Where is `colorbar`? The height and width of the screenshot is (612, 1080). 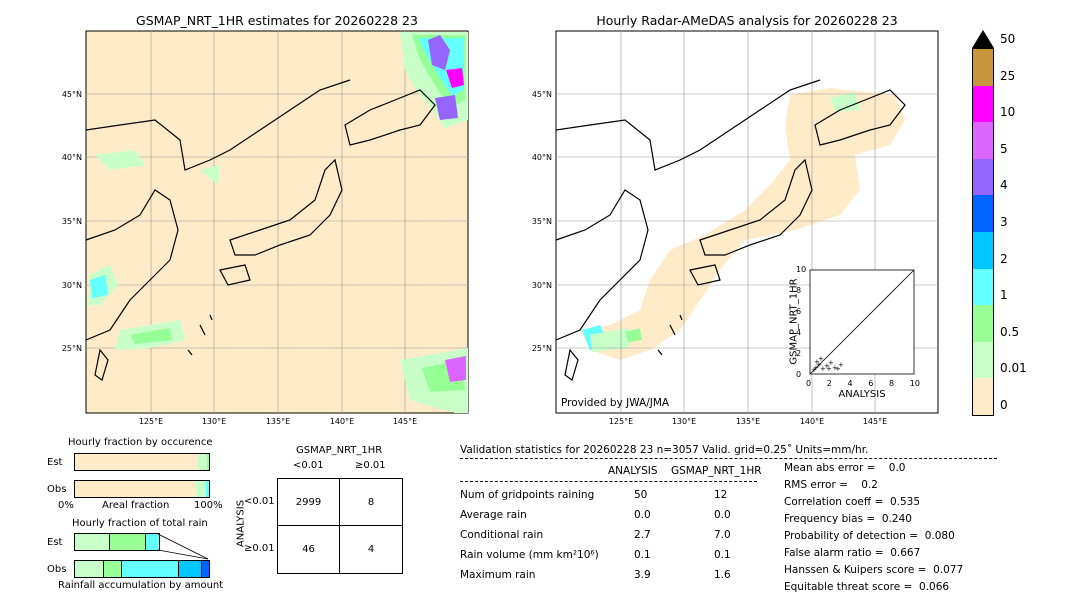 colorbar is located at coordinates (983, 223).